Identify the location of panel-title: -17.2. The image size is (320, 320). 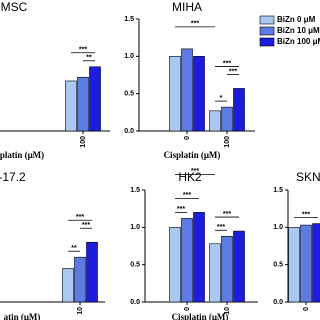
(13, 177).